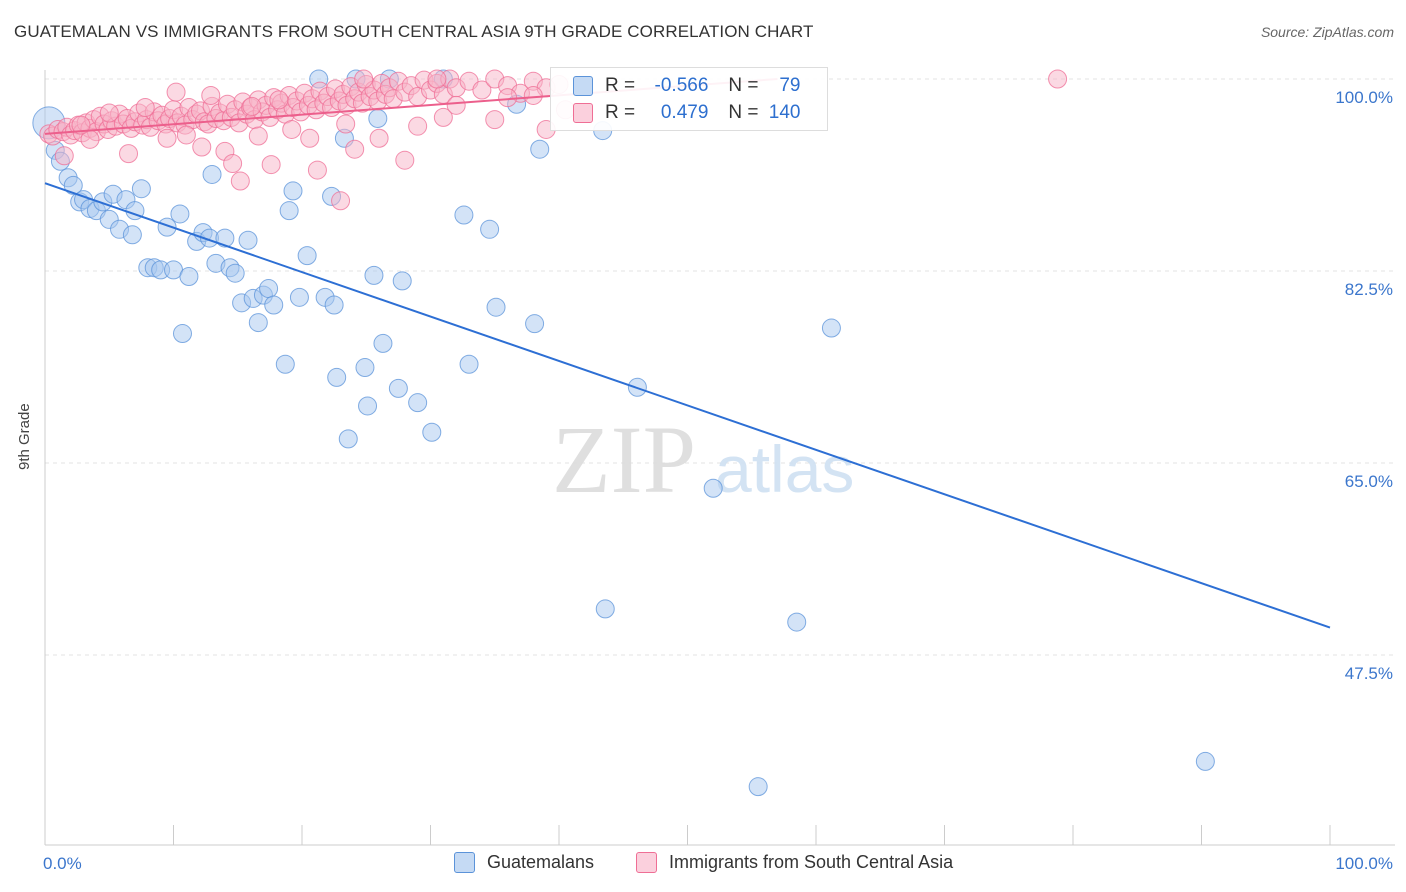 The width and height of the screenshot is (1406, 892). I want to click on y-tick-label: 47.5%, so click(1369, 673).